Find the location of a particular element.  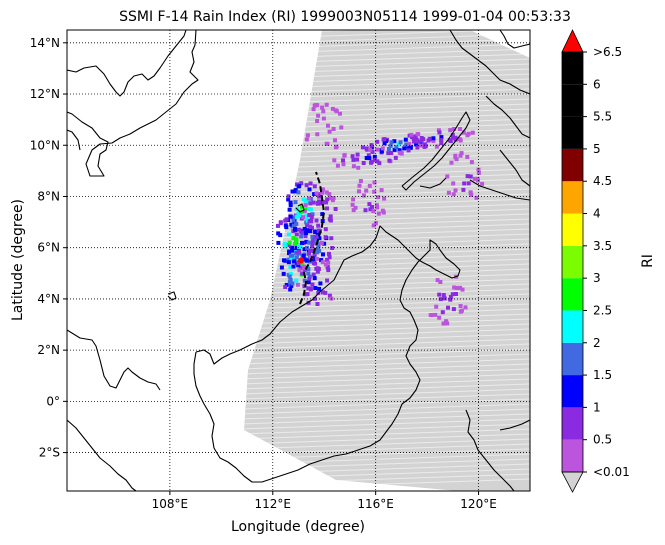

colorbar-tick-label: <0.01 is located at coordinates (611, 472).